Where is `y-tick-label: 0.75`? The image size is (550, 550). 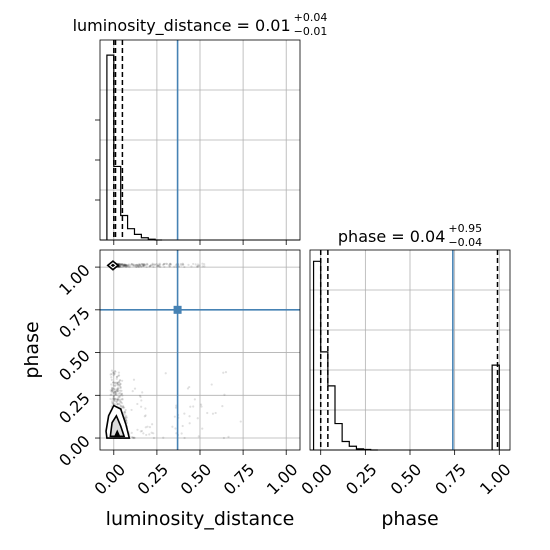
y-tick-label: 0.75 is located at coordinates (74, 322).